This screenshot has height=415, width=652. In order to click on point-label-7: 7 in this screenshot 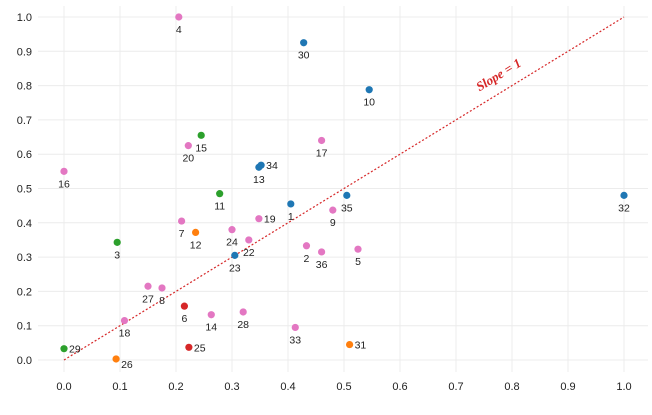, I will do `click(182, 234)`.